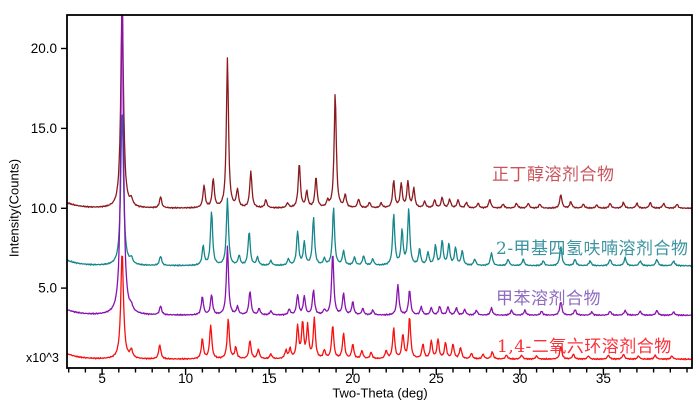 The height and width of the screenshot is (413, 700). What do you see at coordinates (380, 393) in the screenshot?
I see `x-axis-title: Two-Theta (deg)` at bounding box center [380, 393].